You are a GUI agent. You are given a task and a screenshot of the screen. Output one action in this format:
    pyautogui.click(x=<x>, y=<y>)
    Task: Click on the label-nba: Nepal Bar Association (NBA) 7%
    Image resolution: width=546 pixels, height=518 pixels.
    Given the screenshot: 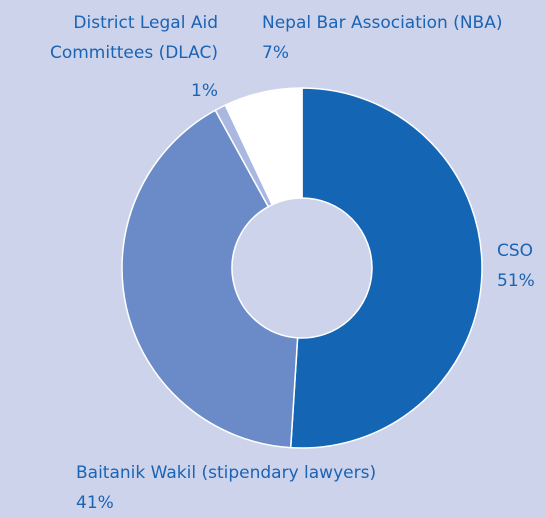 What is the action you would take?
    pyautogui.click(x=382, y=38)
    